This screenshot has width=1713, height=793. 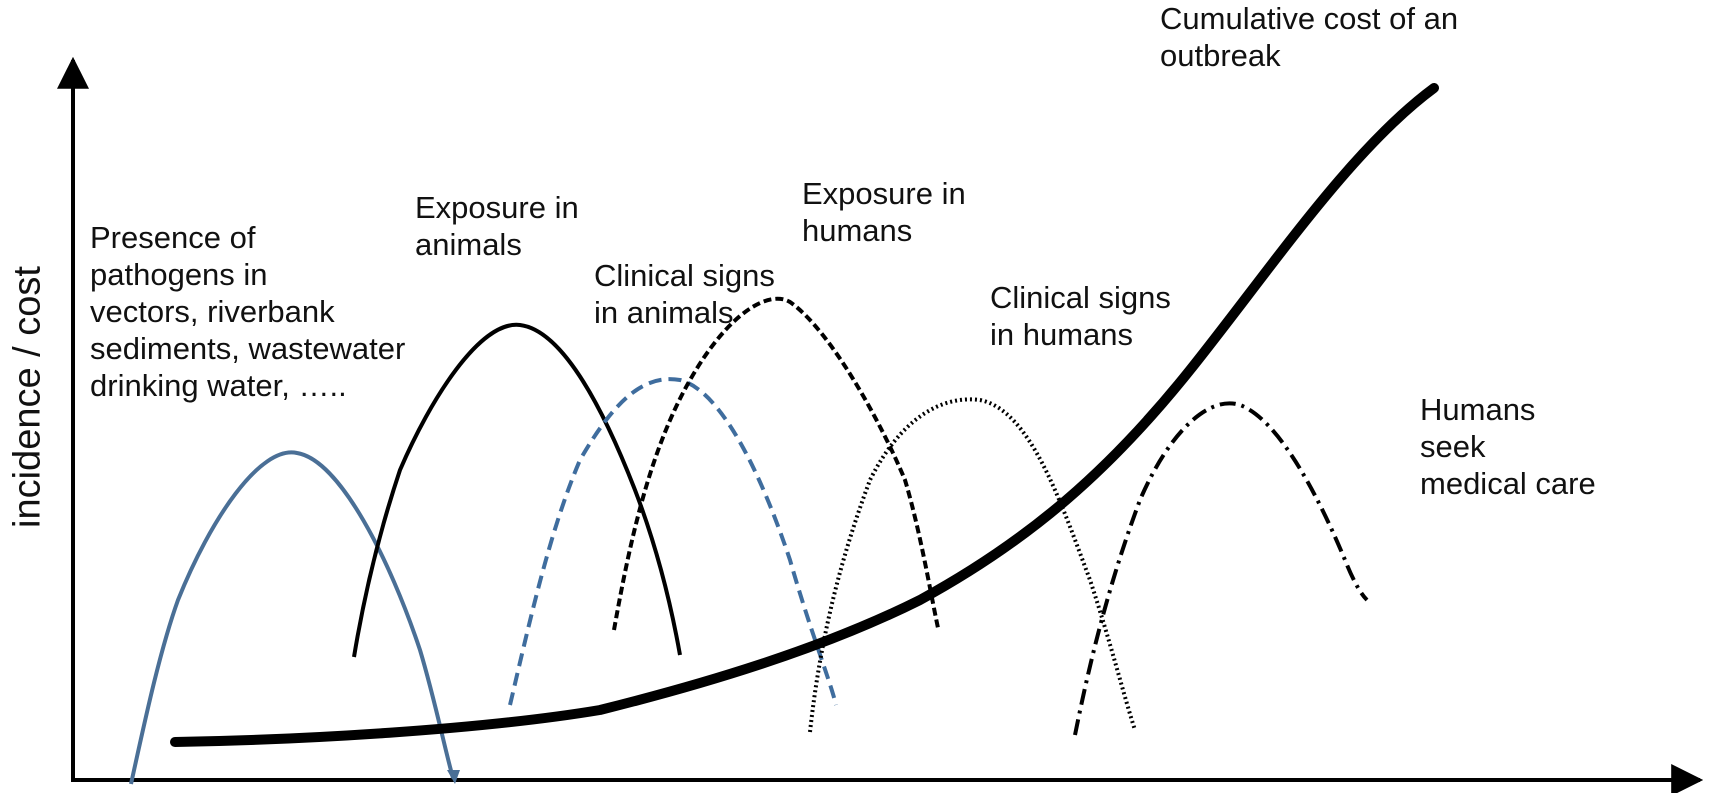 I want to click on humans-care-curve, so click(x=1221, y=568).